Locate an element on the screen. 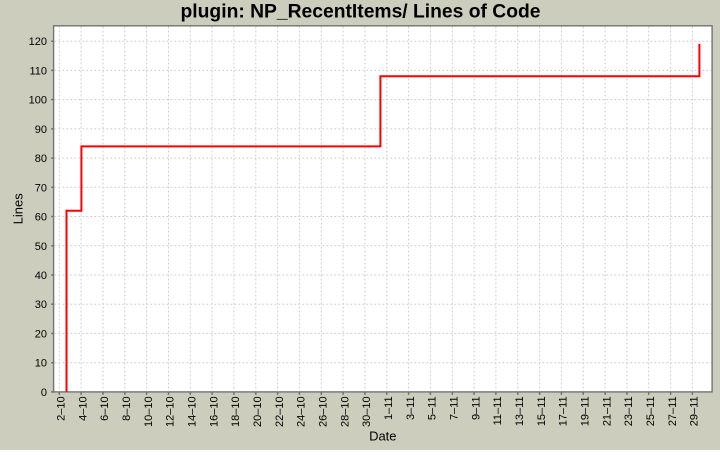 This screenshot has height=455, width=720. svg-text: 50 is located at coordinates (41, 247).